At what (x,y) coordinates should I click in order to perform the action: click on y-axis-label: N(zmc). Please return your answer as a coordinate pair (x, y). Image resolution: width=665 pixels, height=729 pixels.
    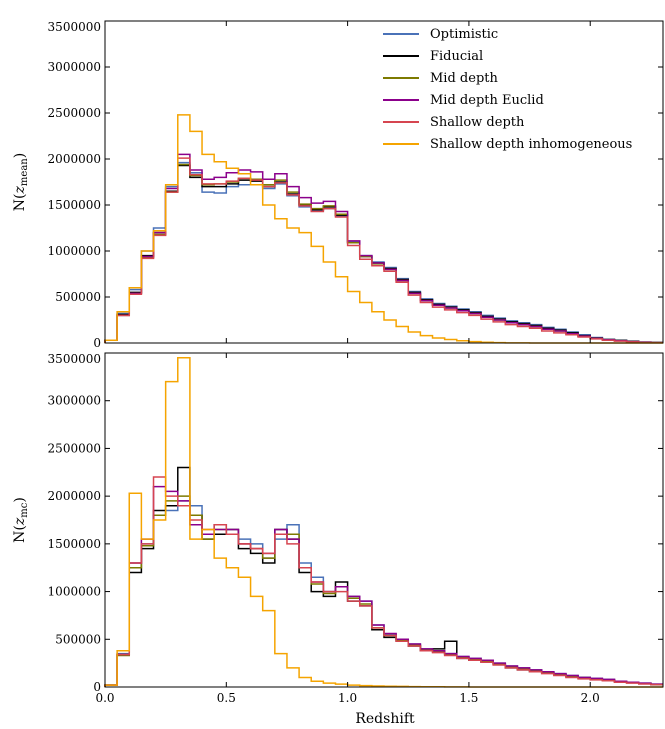
    Looking at the image, I should click on (21, 520).